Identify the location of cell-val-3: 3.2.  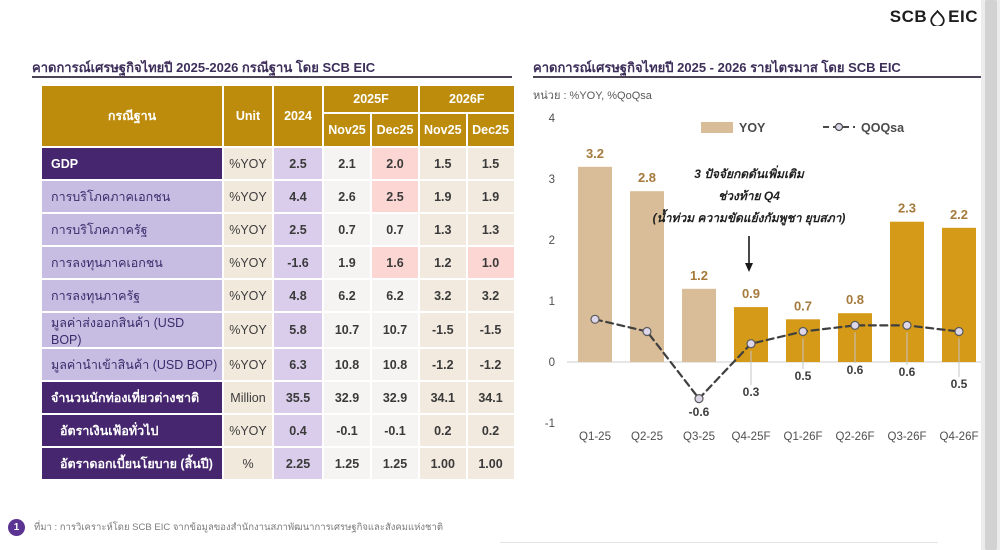
(490, 295).